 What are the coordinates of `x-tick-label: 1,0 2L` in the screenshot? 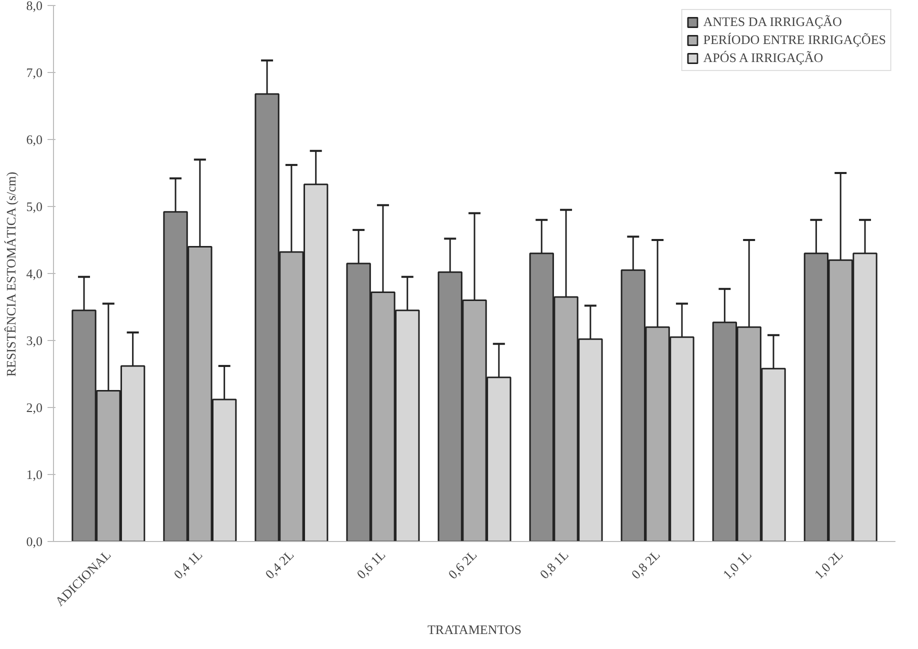 It's located at (828, 564).